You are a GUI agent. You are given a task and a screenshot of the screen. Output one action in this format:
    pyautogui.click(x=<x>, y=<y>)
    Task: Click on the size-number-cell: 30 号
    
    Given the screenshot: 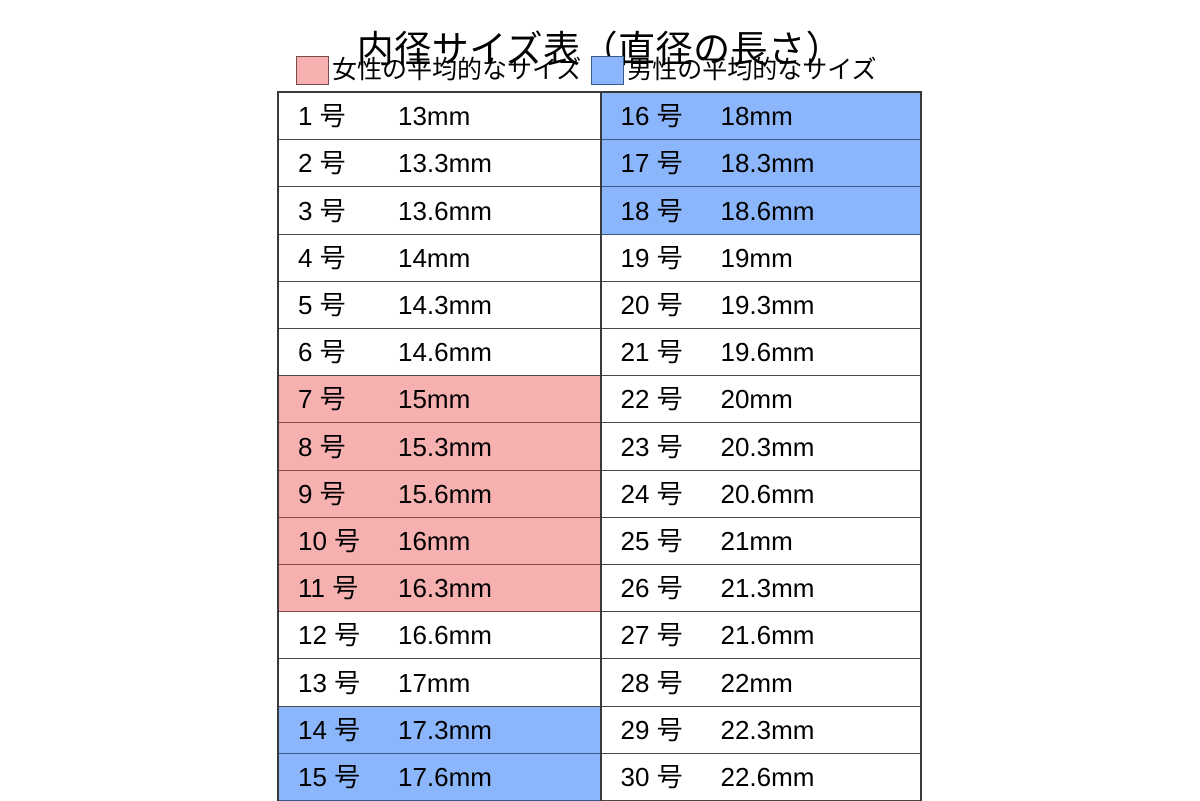 What is the action you would take?
    pyautogui.click(x=651, y=776)
    